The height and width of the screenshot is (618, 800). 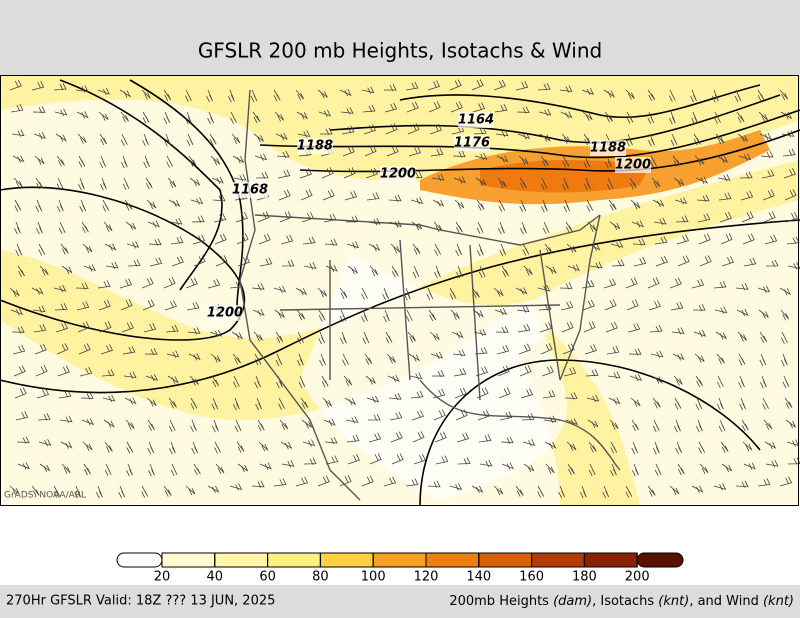 I want to click on colorbar-label: 180, so click(x=584, y=577).